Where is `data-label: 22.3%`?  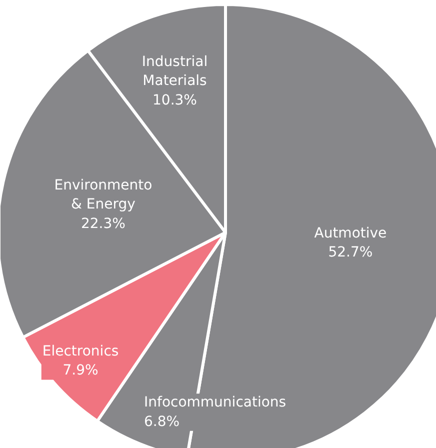
data-label: 22.3% is located at coordinates (103, 224).